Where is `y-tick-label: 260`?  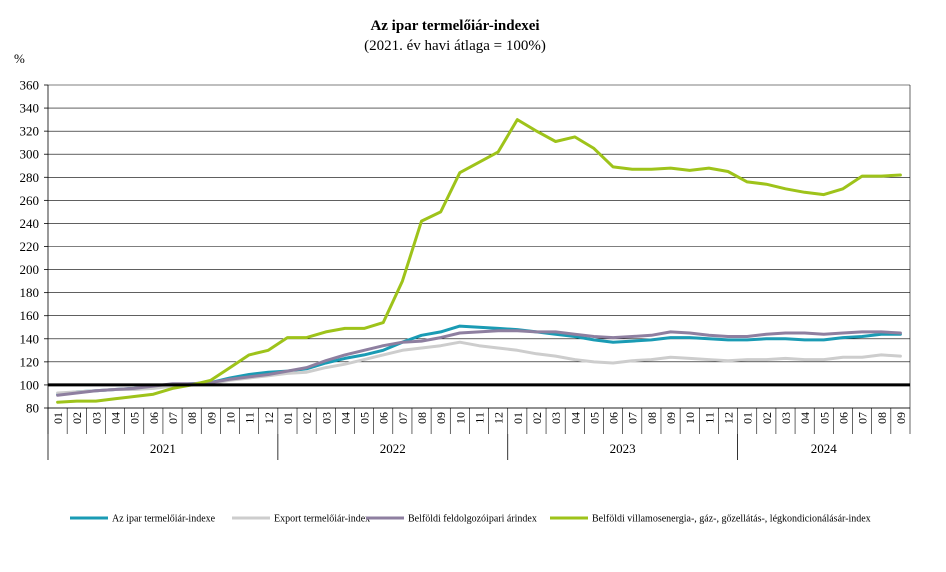 y-tick-label: 260 is located at coordinates (30, 200).